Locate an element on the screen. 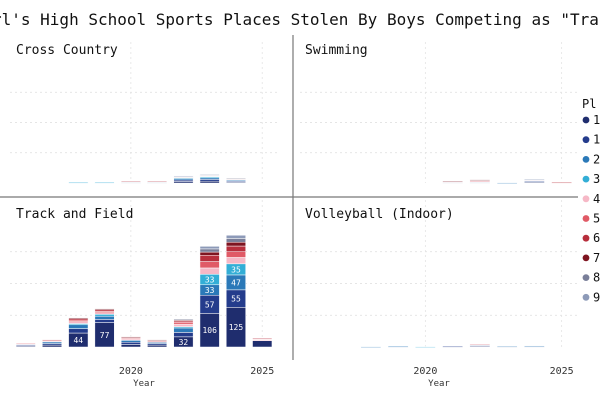 The image size is (600, 400). data-label: 55 is located at coordinates (236, 299).